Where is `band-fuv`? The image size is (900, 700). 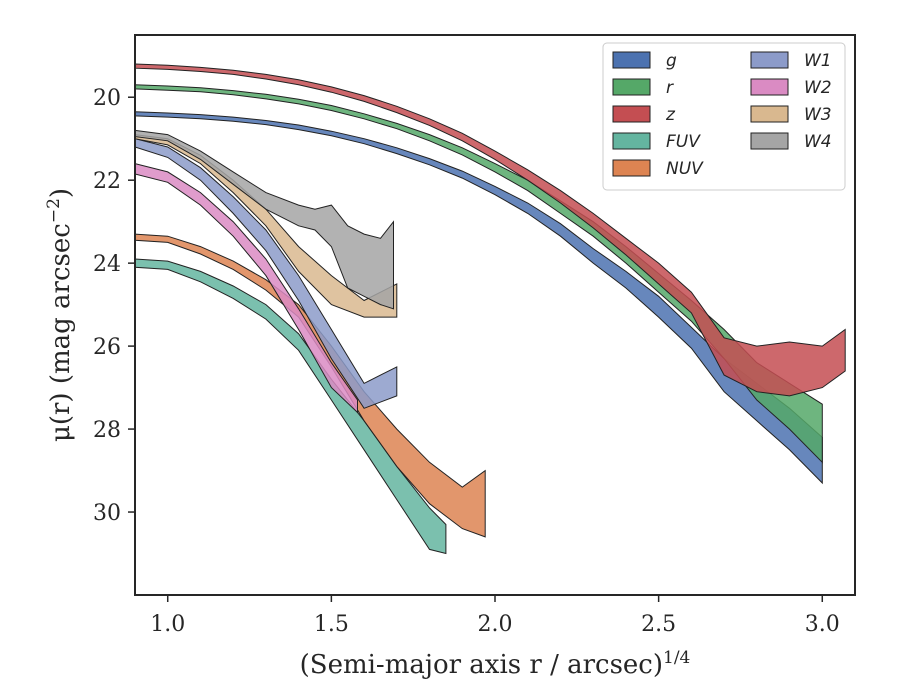
band-fuv is located at coordinates (290, 406).